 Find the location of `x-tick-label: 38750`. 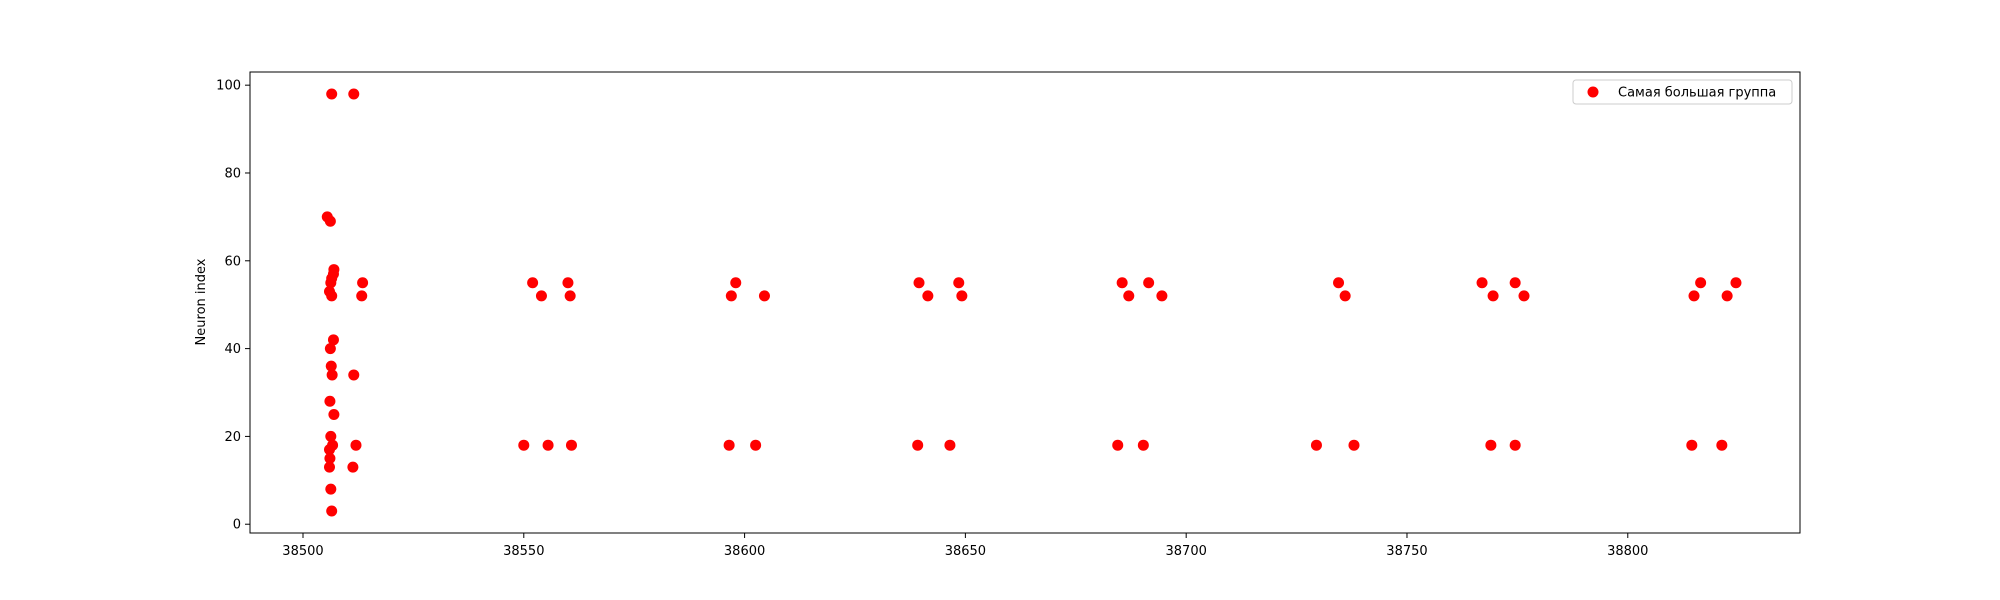

x-tick-label: 38750 is located at coordinates (1406, 551).